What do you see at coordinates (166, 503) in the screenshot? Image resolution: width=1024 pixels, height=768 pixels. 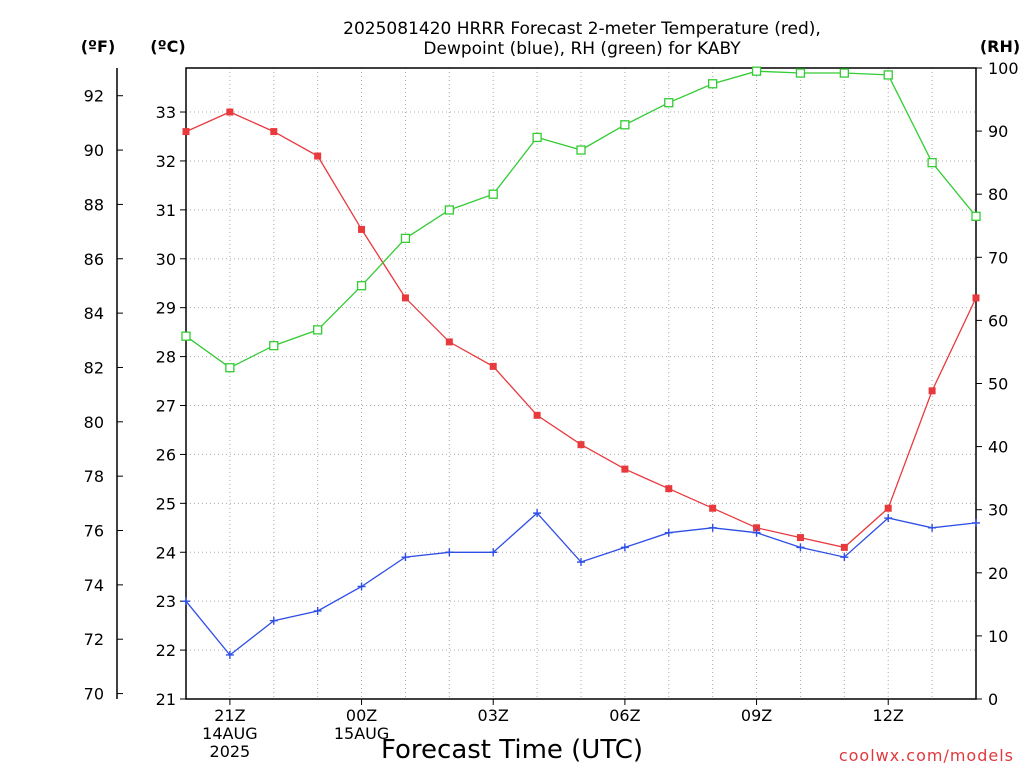 I see `celsius-tick-label: 25` at bounding box center [166, 503].